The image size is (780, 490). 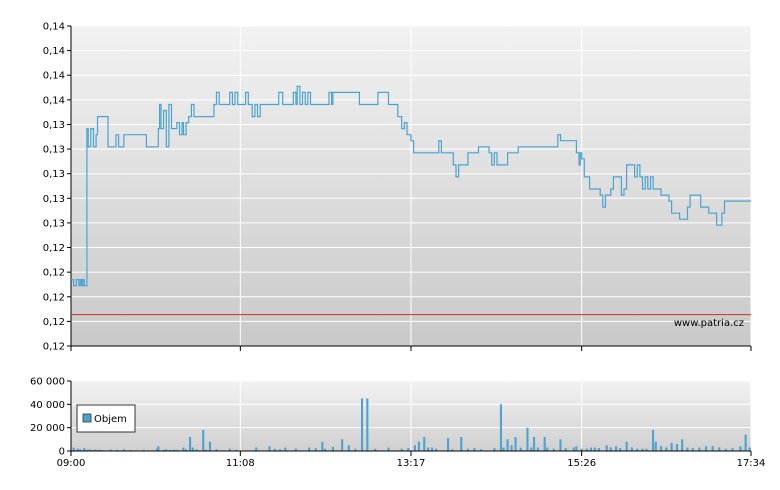 I want to click on volume-bars, so click(x=411, y=425).